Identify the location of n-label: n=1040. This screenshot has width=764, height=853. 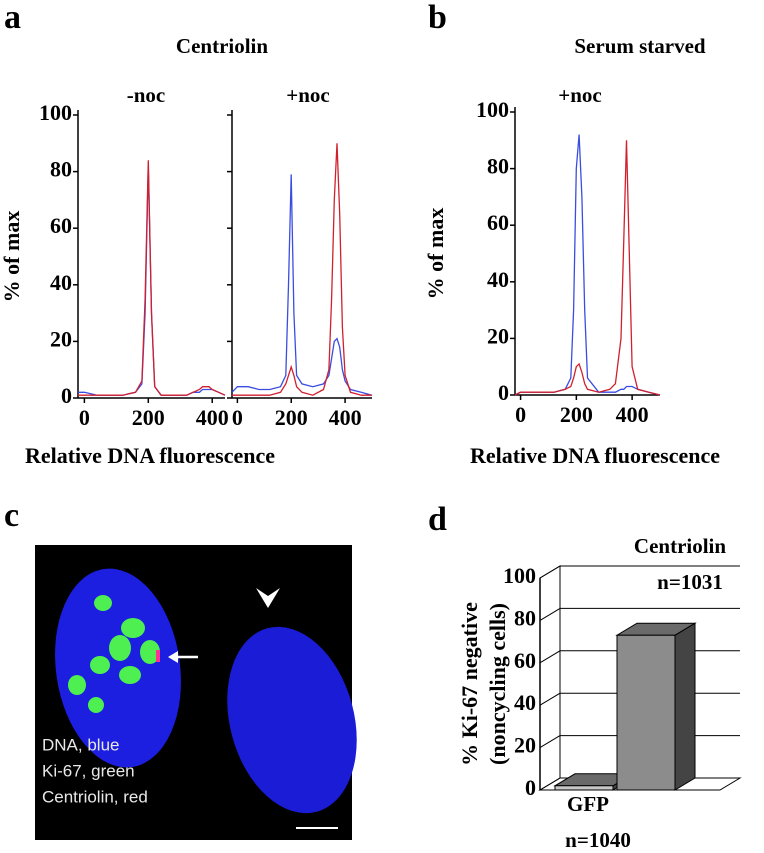
(598, 840).